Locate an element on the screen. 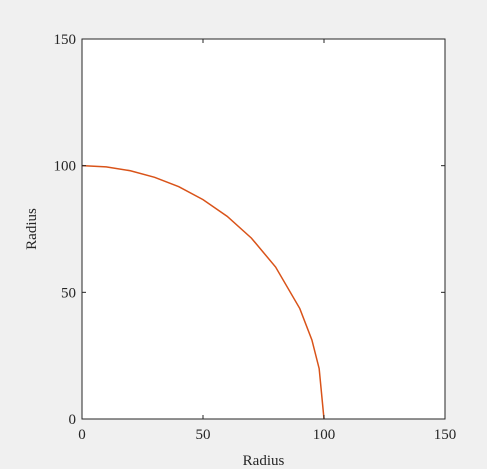 The width and height of the screenshot is (487, 469). x-tick-label: 50 is located at coordinates (203, 435).